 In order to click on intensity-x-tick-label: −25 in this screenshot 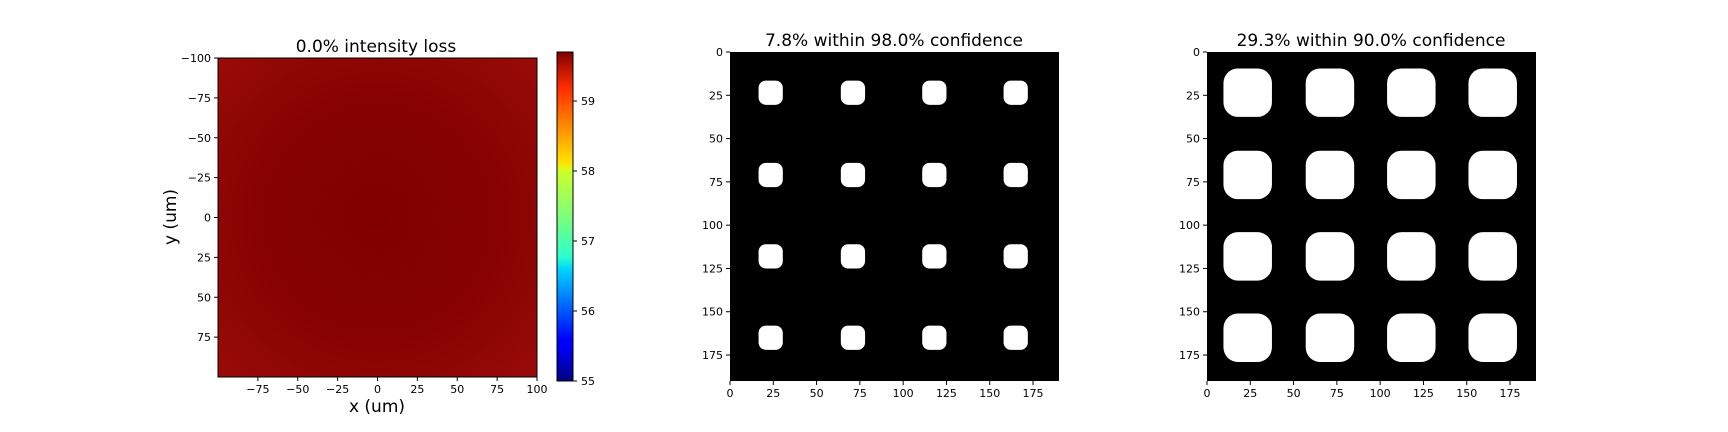, I will do `click(337, 389)`.